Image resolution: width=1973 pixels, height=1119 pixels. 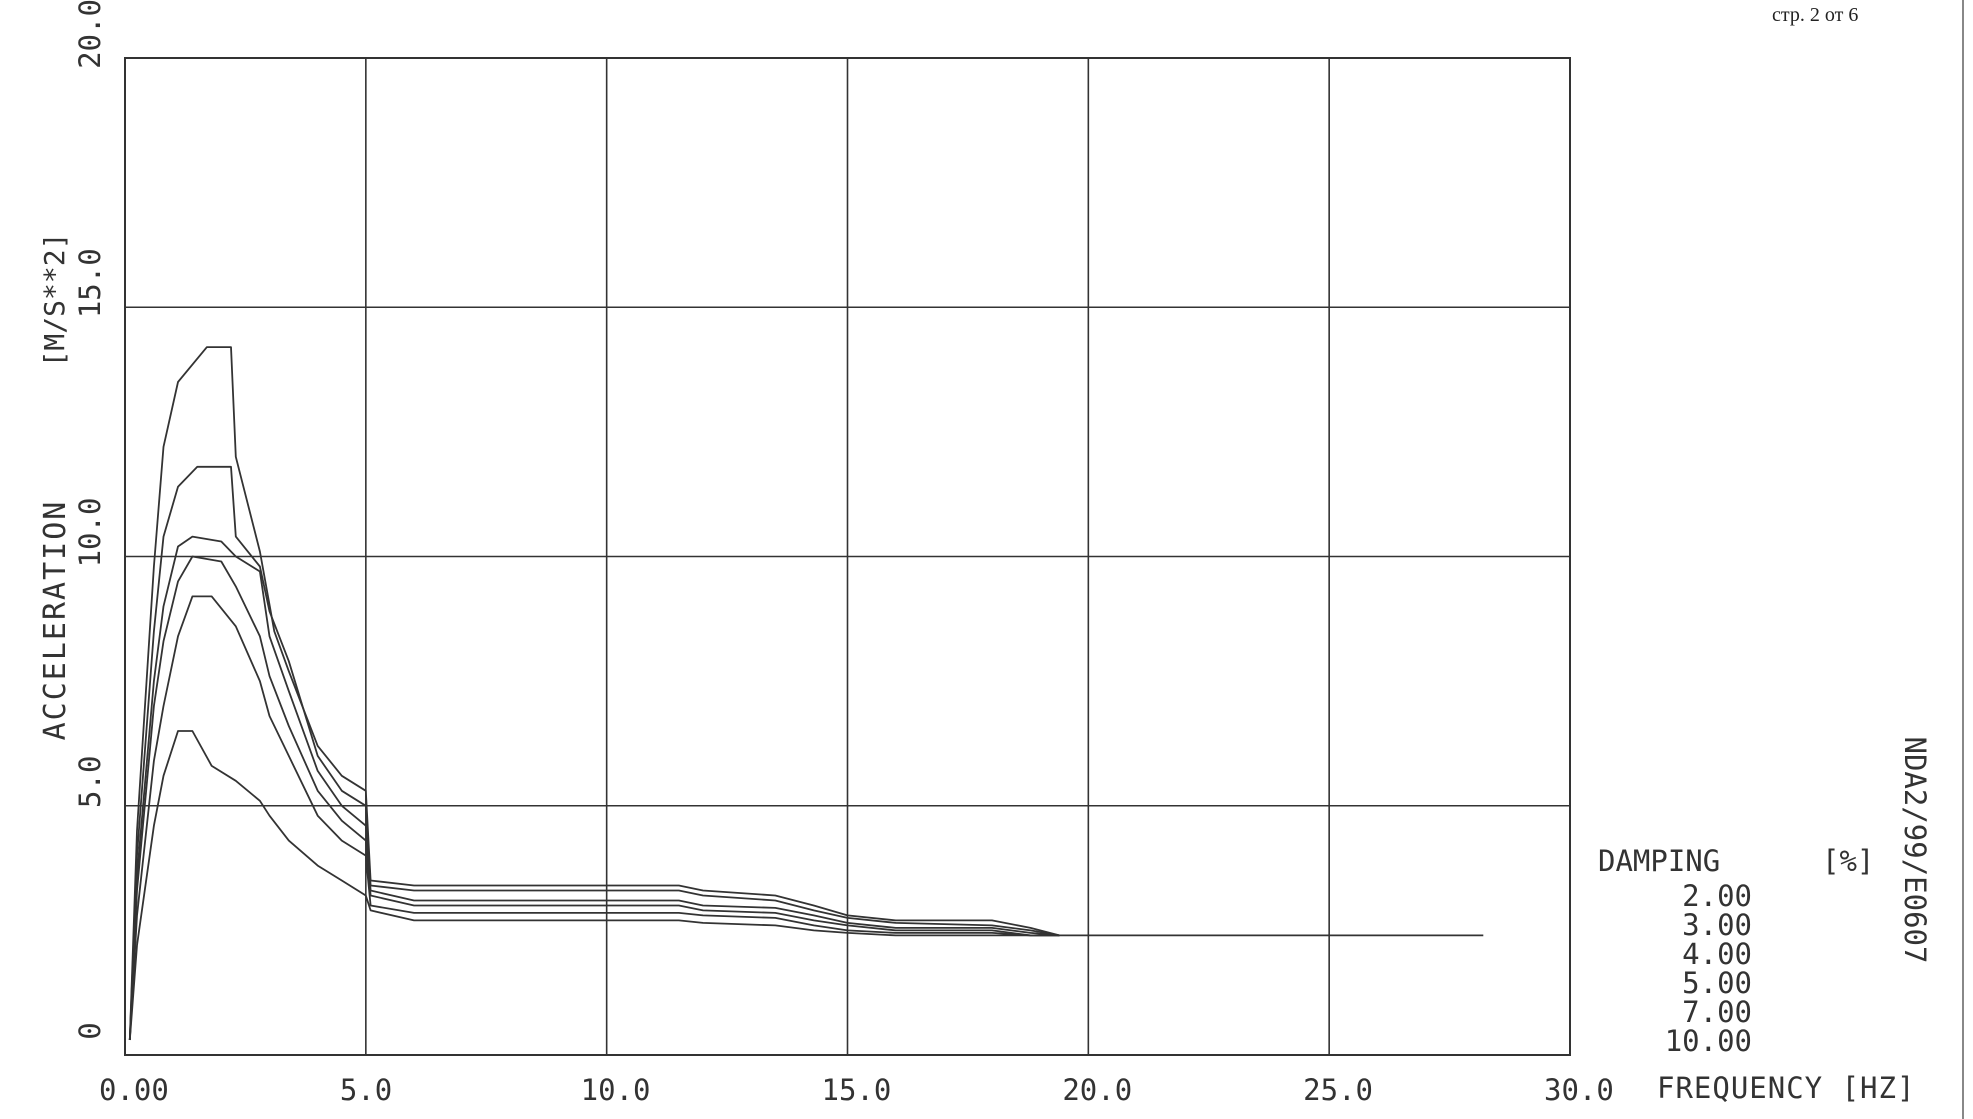 I want to click on page-edge-line, so click(x=1963, y=559).